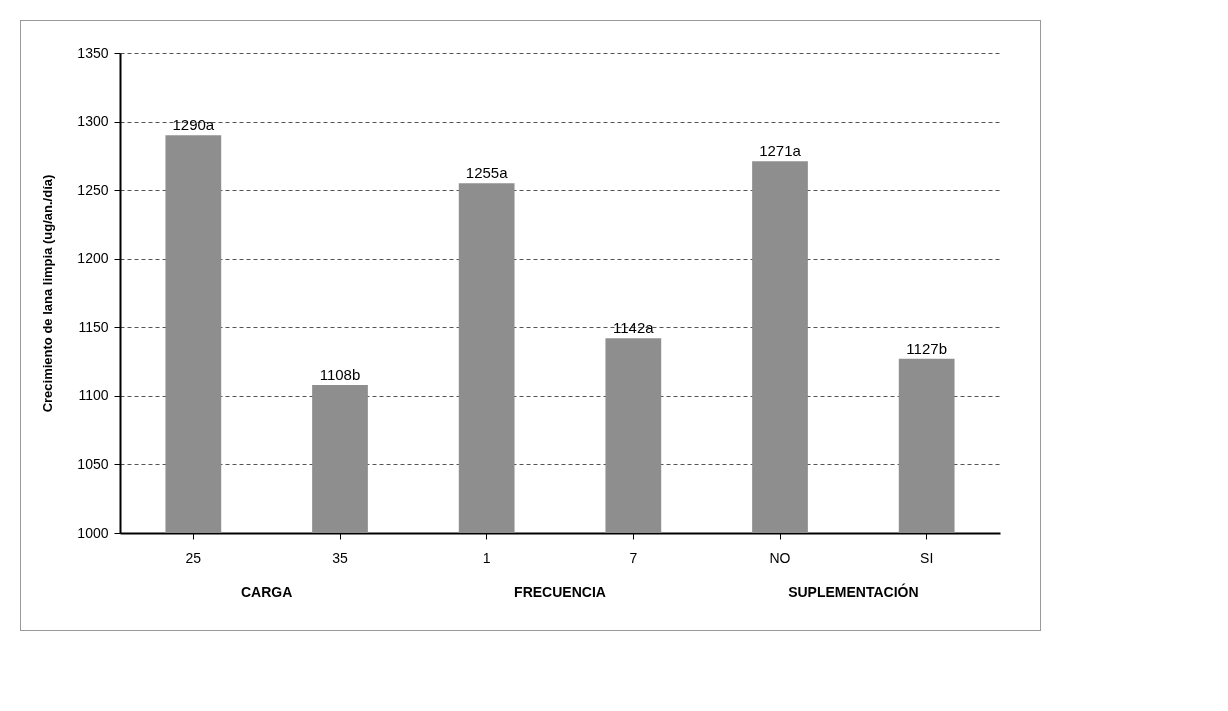  Describe the element at coordinates (560, 592) in the screenshot. I see `text: FRECUENCIA` at that location.